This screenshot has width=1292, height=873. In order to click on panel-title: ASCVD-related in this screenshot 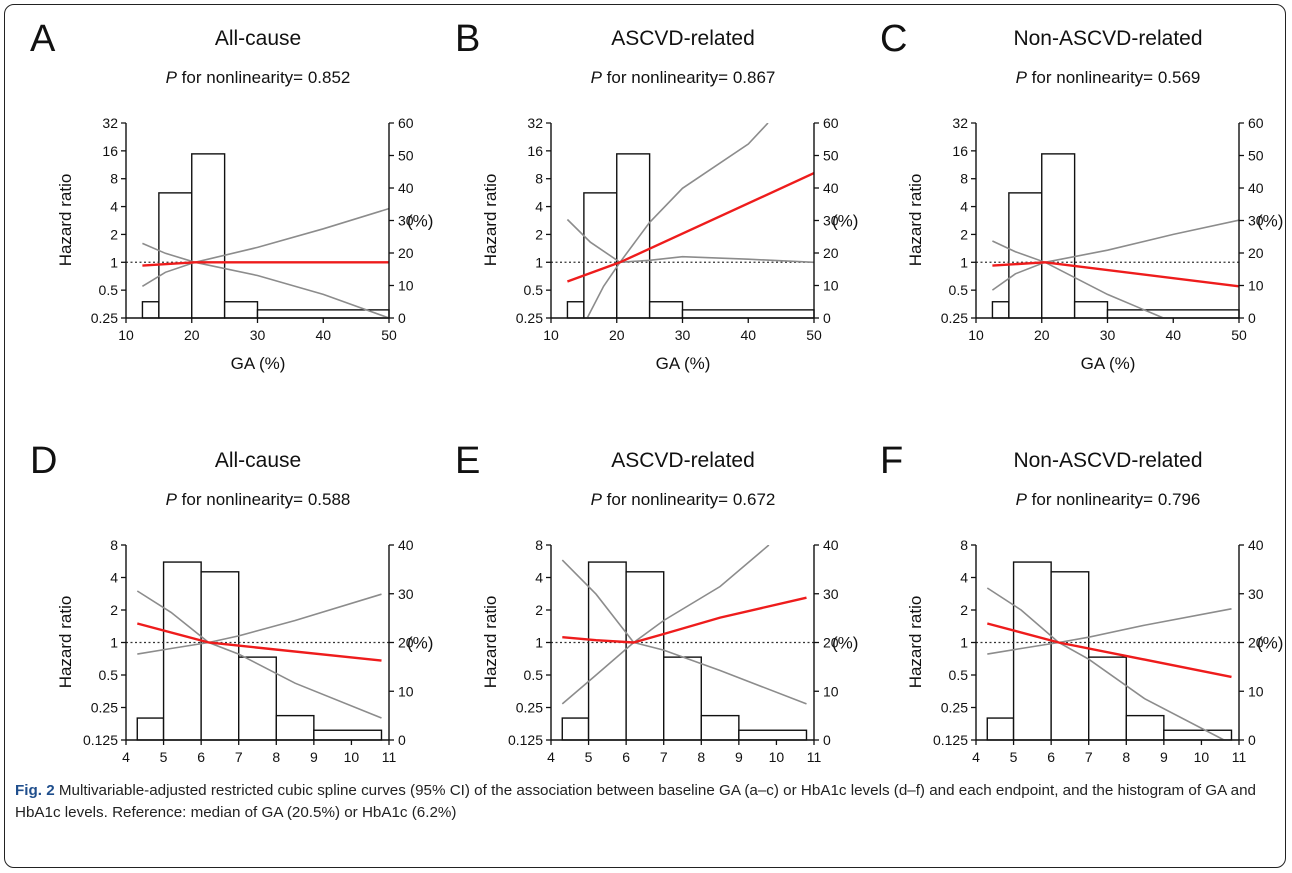, I will do `click(683, 460)`.